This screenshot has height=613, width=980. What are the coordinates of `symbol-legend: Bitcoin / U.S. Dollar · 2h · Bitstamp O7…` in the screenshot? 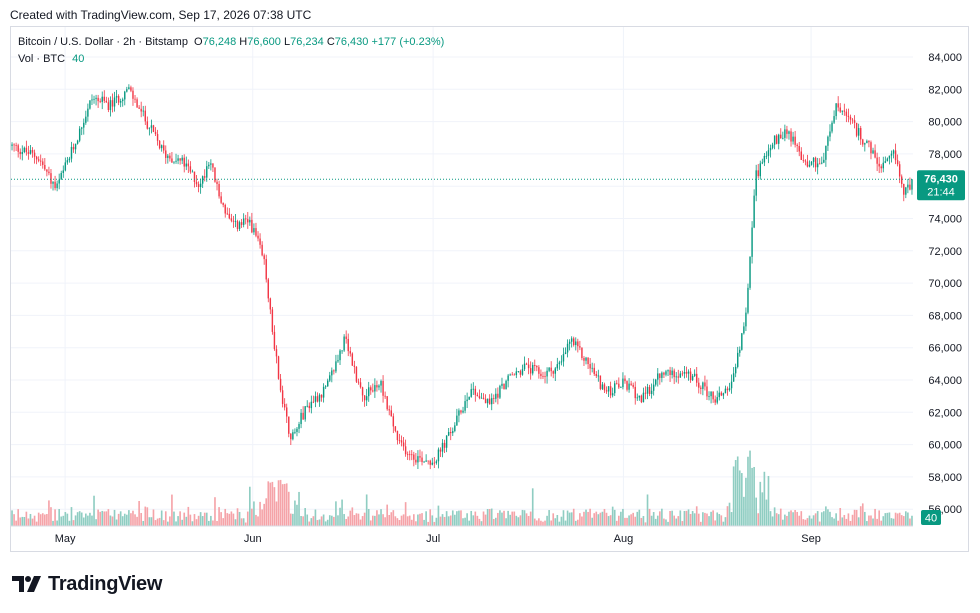 It's located at (231, 42).